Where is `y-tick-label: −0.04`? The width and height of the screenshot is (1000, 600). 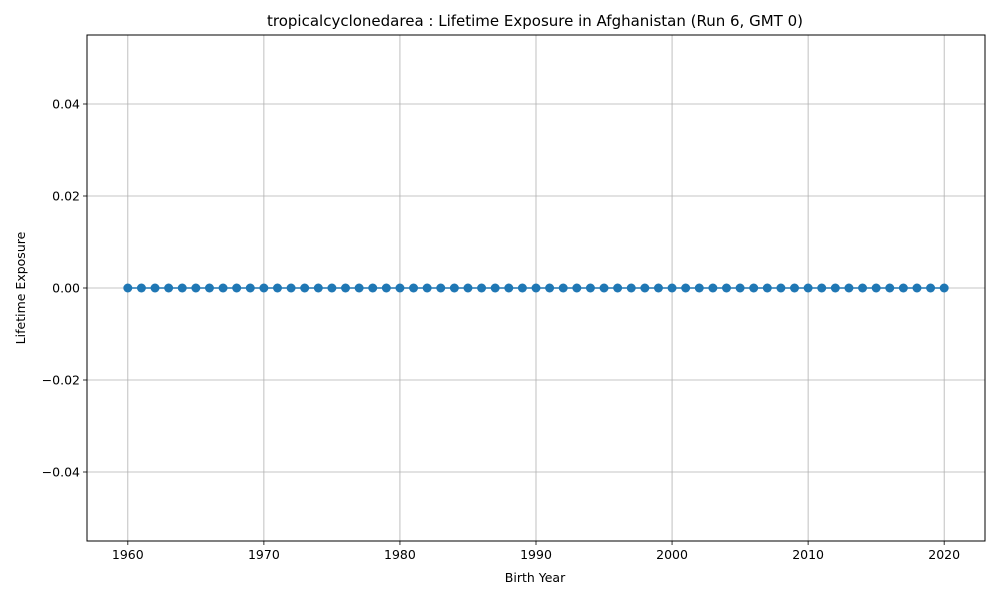 y-tick-label: −0.04 is located at coordinates (61, 472).